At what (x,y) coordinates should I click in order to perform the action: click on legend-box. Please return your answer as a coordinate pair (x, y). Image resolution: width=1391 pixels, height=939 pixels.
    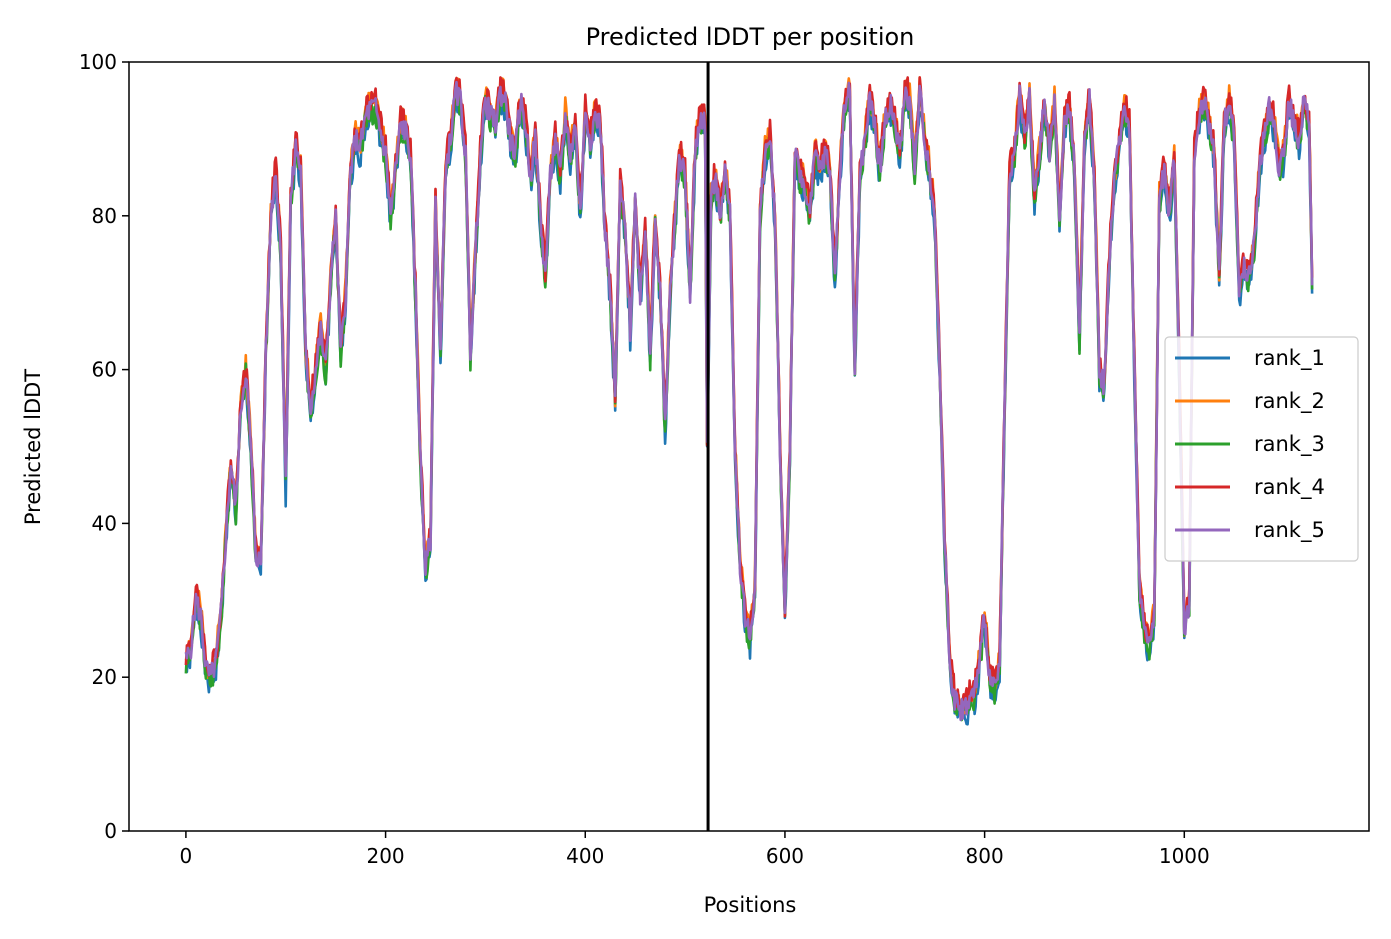
    Looking at the image, I should click on (1261, 449).